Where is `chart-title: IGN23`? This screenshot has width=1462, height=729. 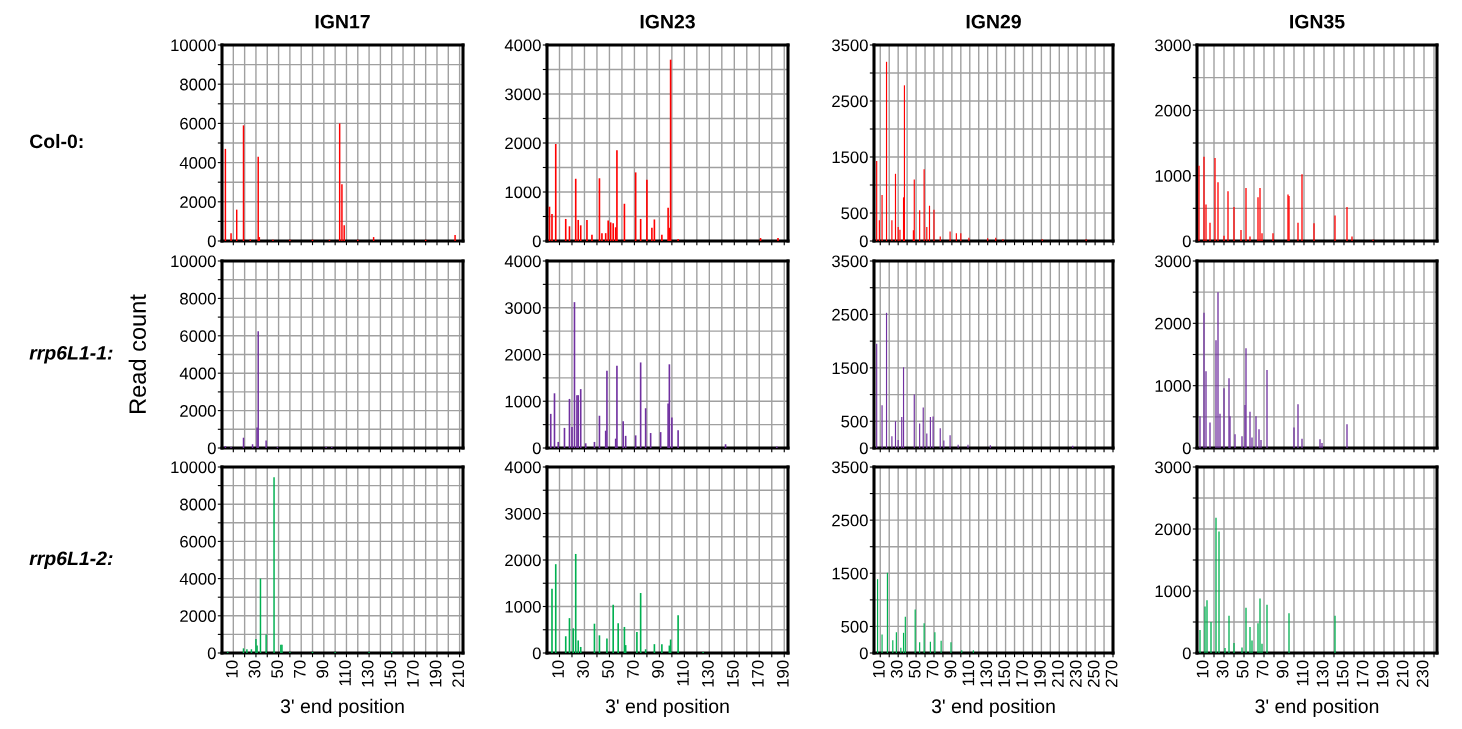
chart-title: IGN23 is located at coordinates (667, 21).